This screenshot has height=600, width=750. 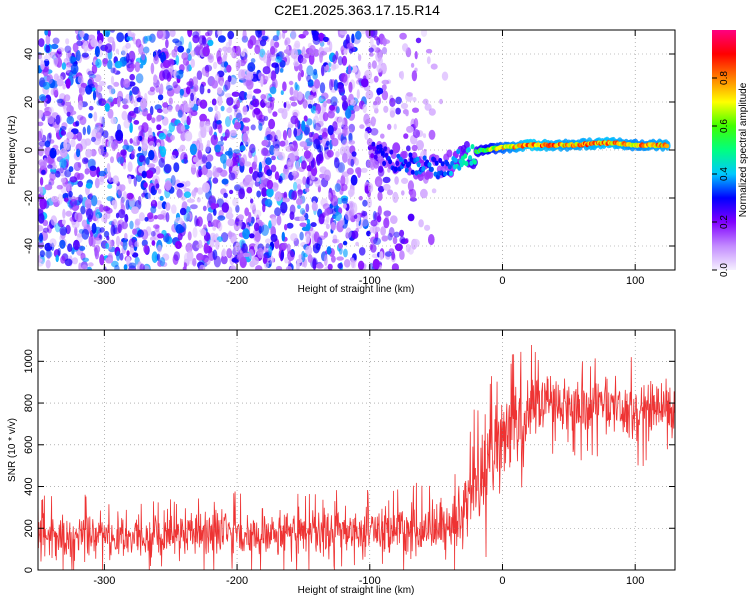 I want to click on snr-x-axis-label: Height of straight line (km), so click(x=356, y=590).